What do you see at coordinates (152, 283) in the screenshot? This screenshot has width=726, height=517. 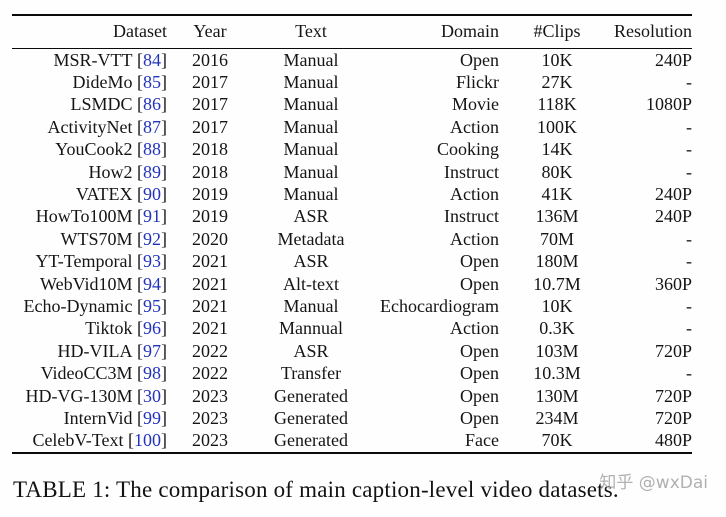 I see `citation-link: 94` at bounding box center [152, 283].